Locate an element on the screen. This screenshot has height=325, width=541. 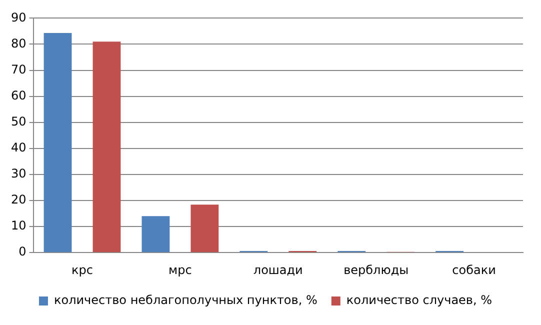
y-tick-label: 80 is located at coordinates (18, 43).